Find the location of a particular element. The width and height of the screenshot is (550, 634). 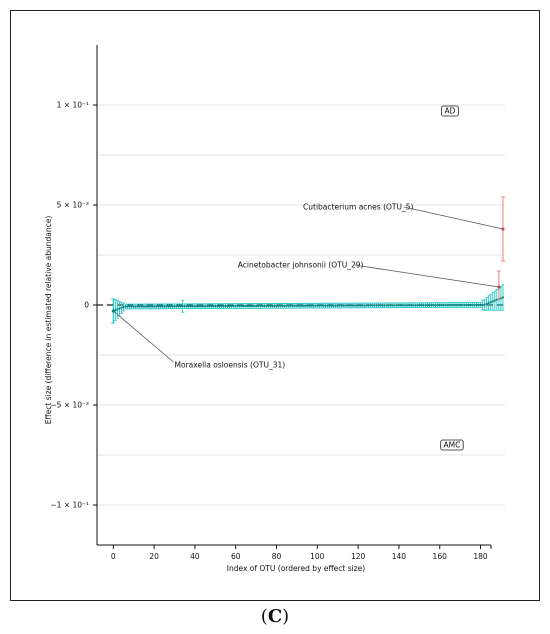

region-label: AMC is located at coordinates (452, 445).